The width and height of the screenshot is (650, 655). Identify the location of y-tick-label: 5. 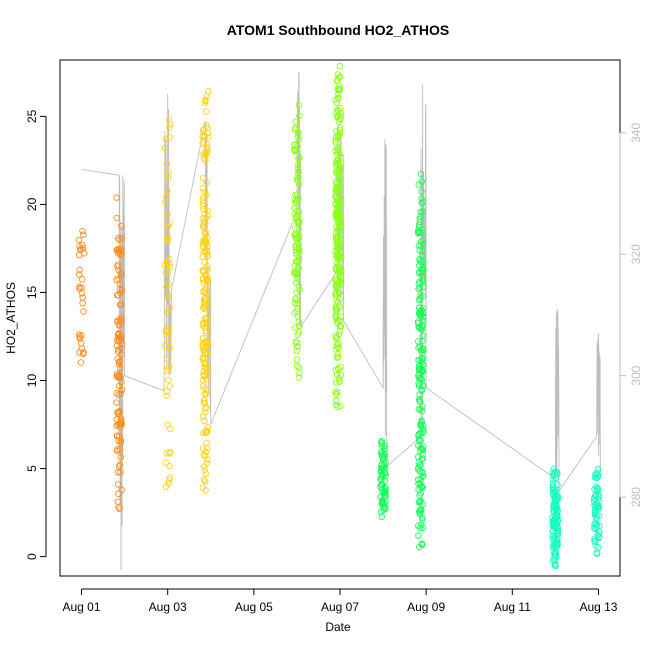
(32, 468).